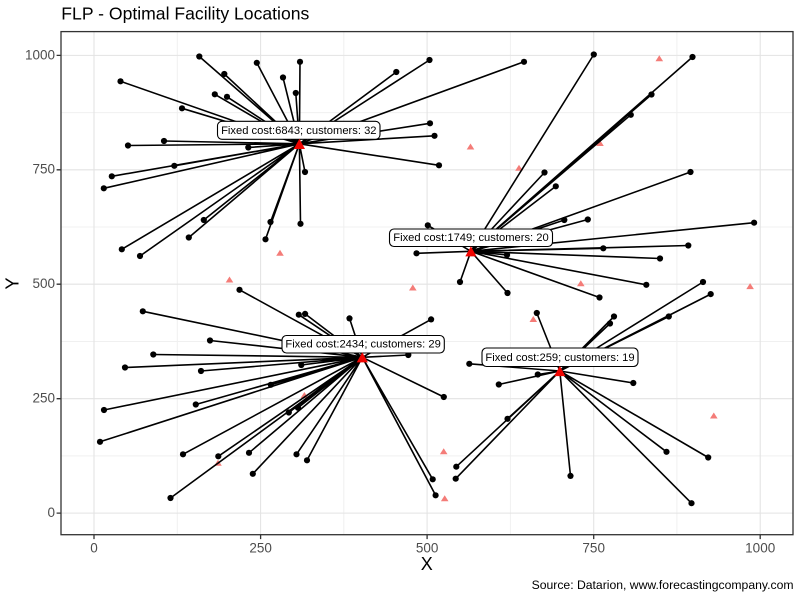 Image resolution: width=800 pixels, height=600 pixels. Describe the element at coordinates (362, 345) in the screenshot. I see `svg-text: Fixed cost:2434; customers: 29` at that location.